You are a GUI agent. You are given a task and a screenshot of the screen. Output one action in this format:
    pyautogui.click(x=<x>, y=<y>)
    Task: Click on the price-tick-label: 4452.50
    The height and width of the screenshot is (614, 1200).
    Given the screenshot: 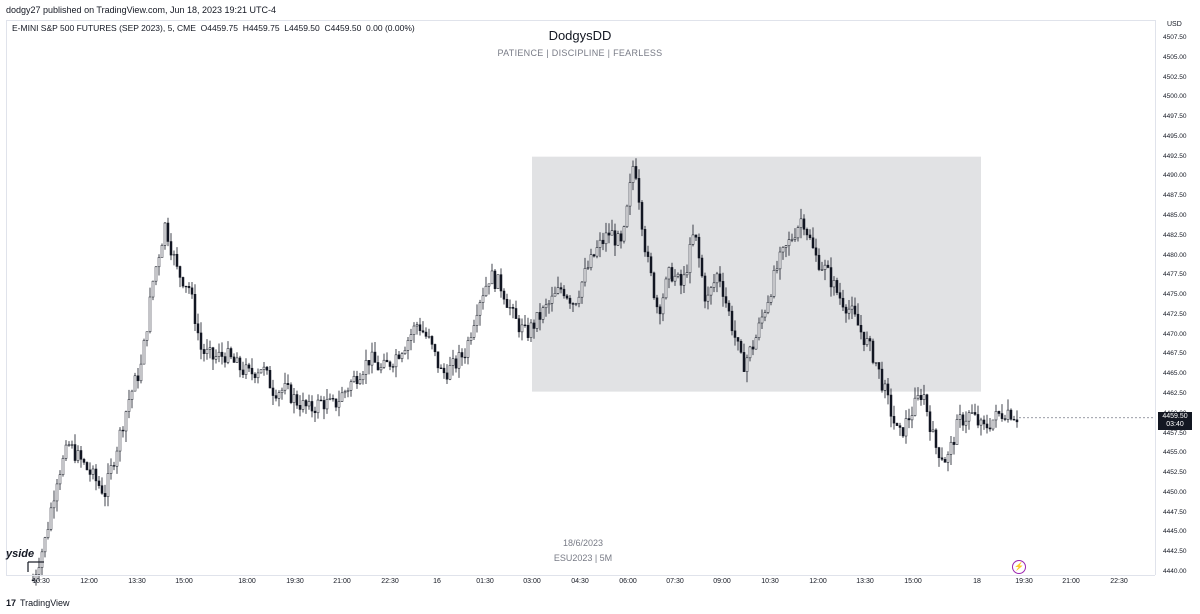 What is the action you would take?
    pyautogui.click(x=1175, y=473)
    